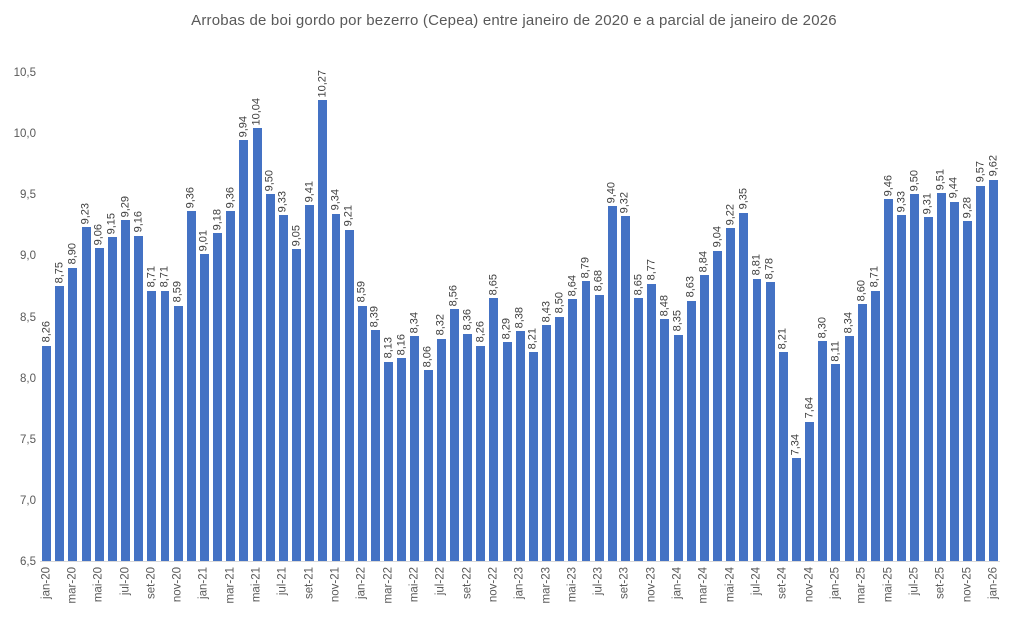 Image resolution: width=1028 pixels, height=629 pixels. I want to click on x-column: mar-24, so click(704, 594).